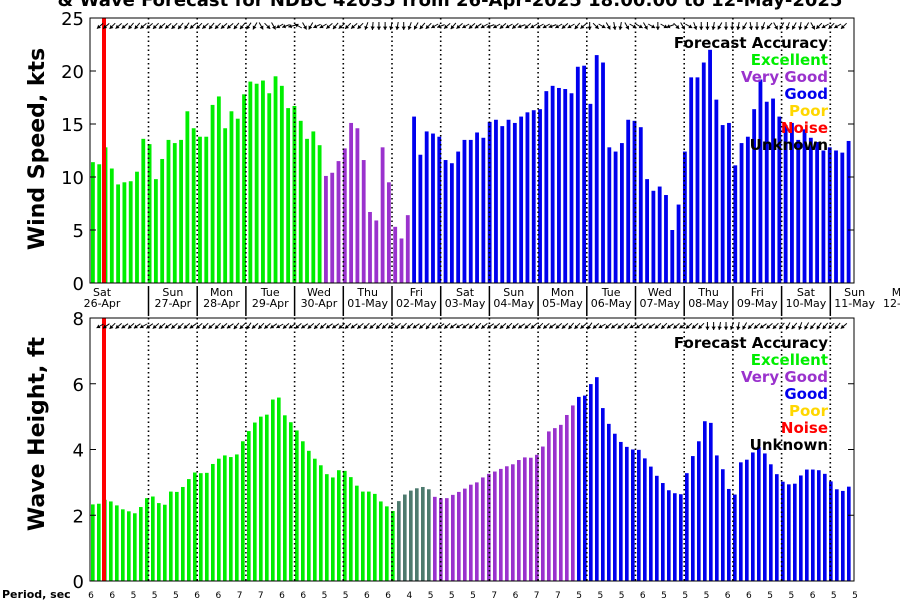 This screenshot has height=600, width=900. I want to click on wave-direction-arrows, so click(472, 326).